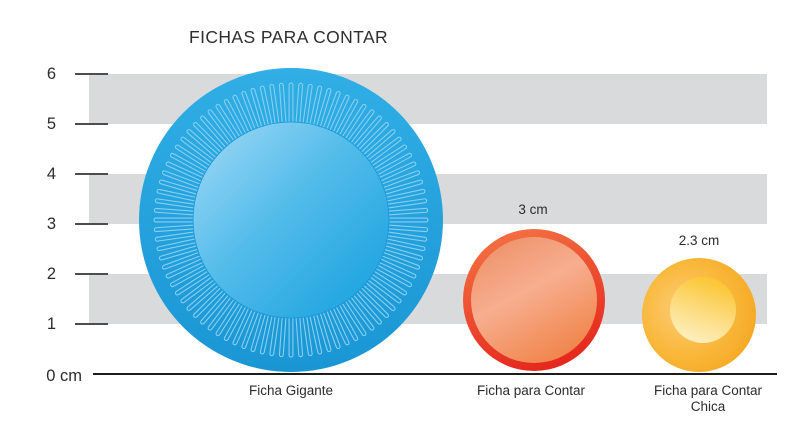 This screenshot has height=434, width=800. Describe the element at coordinates (51, 74) in the screenshot. I see `axis-tick-label-6: 6` at that location.